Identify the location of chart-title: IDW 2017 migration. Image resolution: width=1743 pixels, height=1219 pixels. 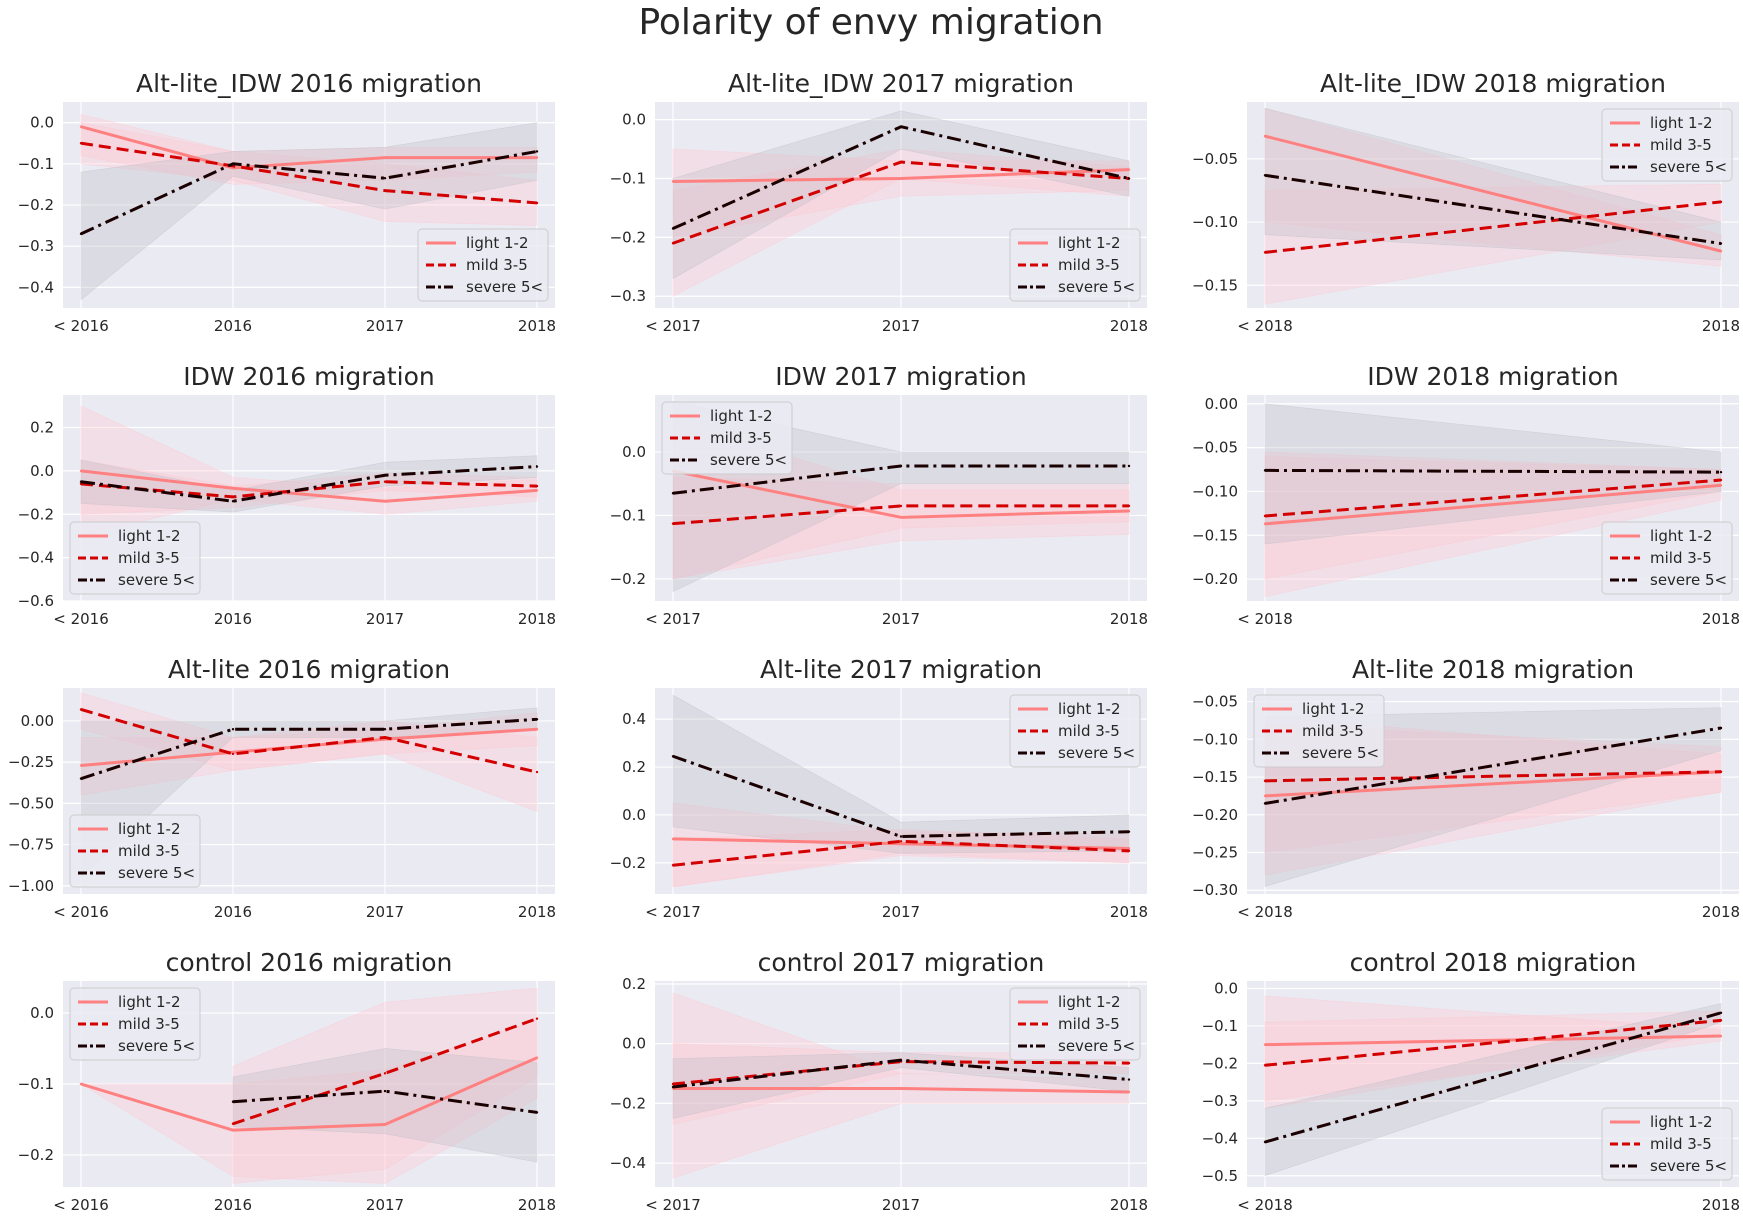
(901, 376).